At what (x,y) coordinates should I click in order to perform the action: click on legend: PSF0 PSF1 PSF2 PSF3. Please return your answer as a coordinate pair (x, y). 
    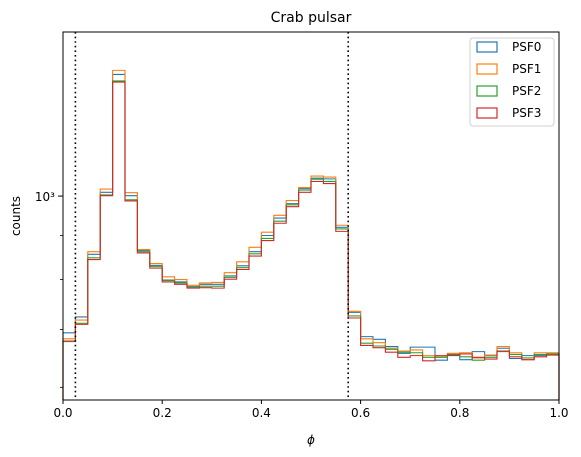
    Looking at the image, I should click on (512, 82).